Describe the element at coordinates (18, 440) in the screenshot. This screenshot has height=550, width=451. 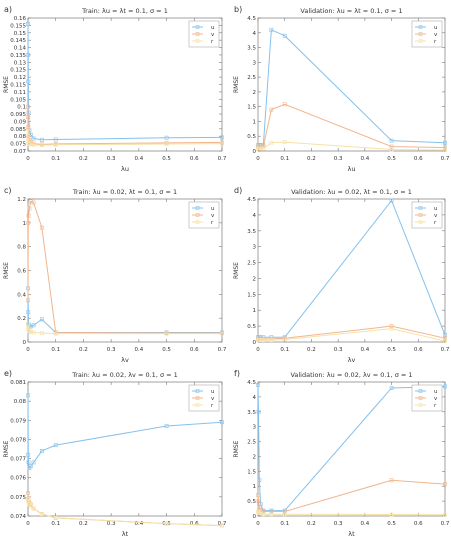
I see `y-tick-label: 0.078` at that location.